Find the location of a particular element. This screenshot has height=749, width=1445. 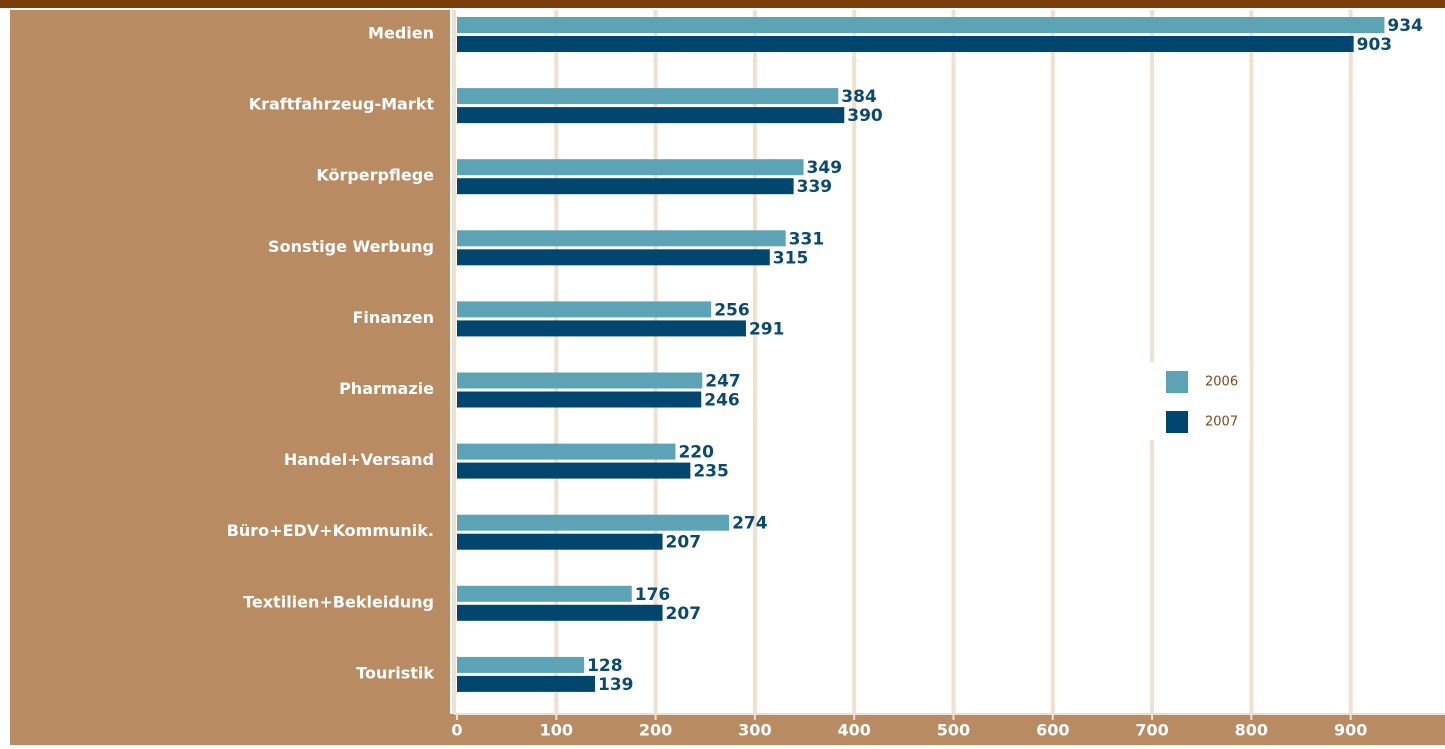

value-label: 934 is located at coordinates (1405, 26).